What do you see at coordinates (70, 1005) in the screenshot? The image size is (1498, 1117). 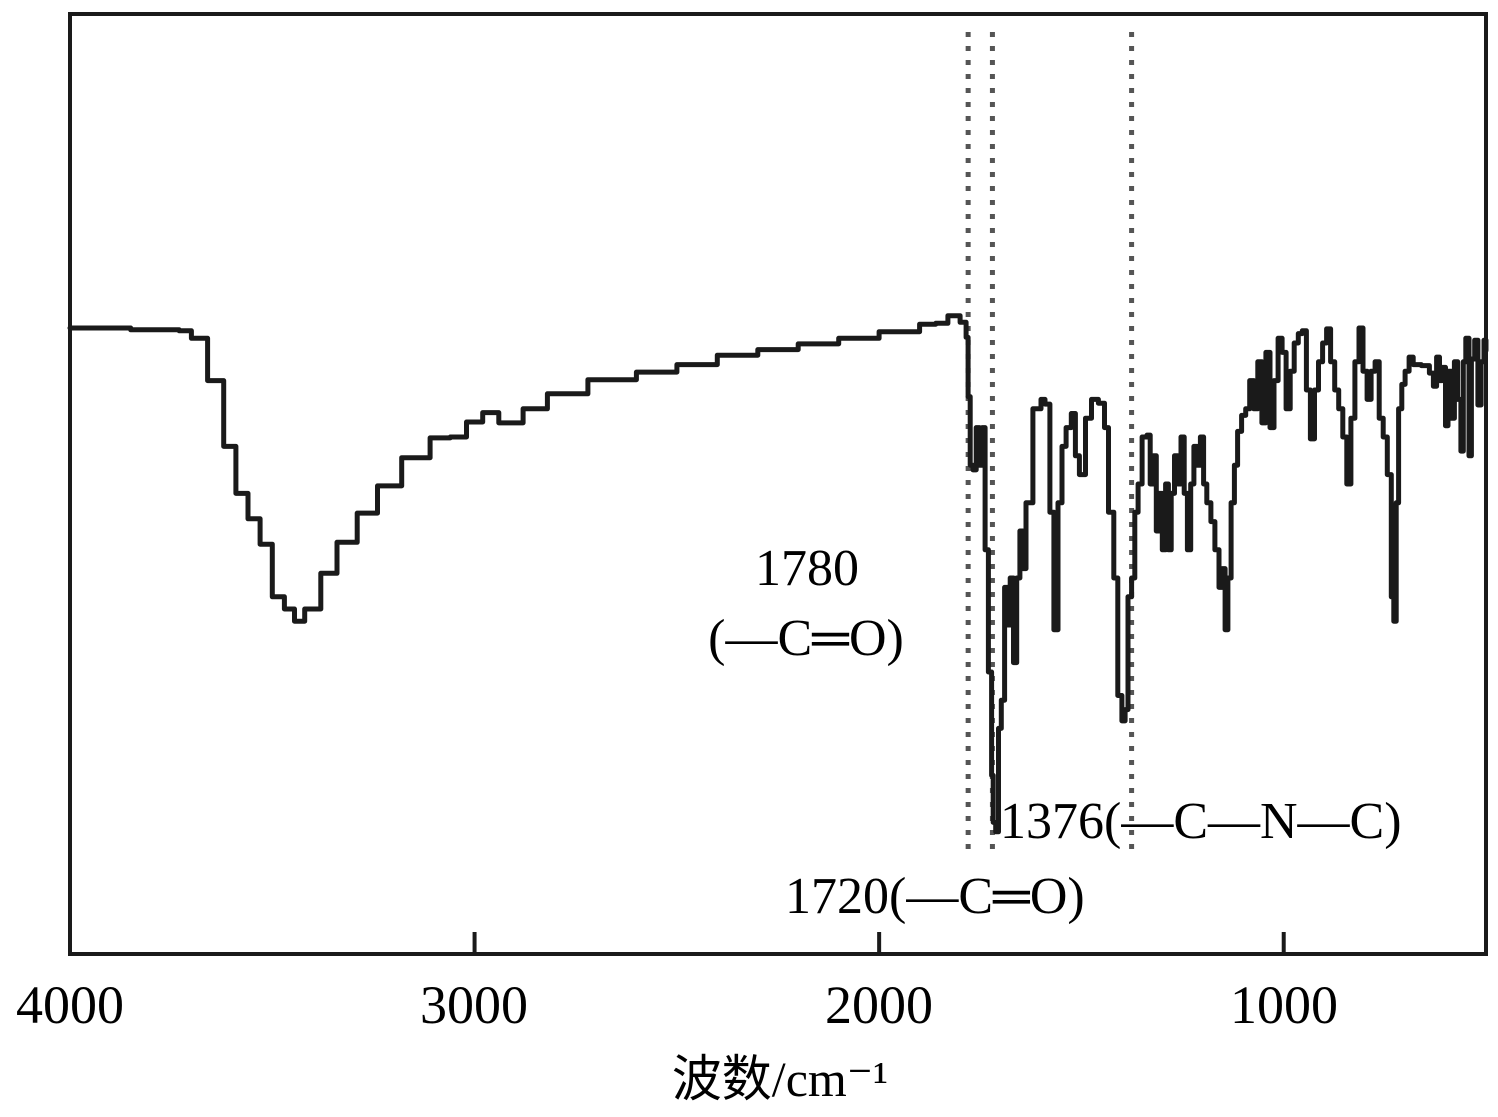 I see `x-tick-label-4000: 4000` at bounding box center [70, 1005].